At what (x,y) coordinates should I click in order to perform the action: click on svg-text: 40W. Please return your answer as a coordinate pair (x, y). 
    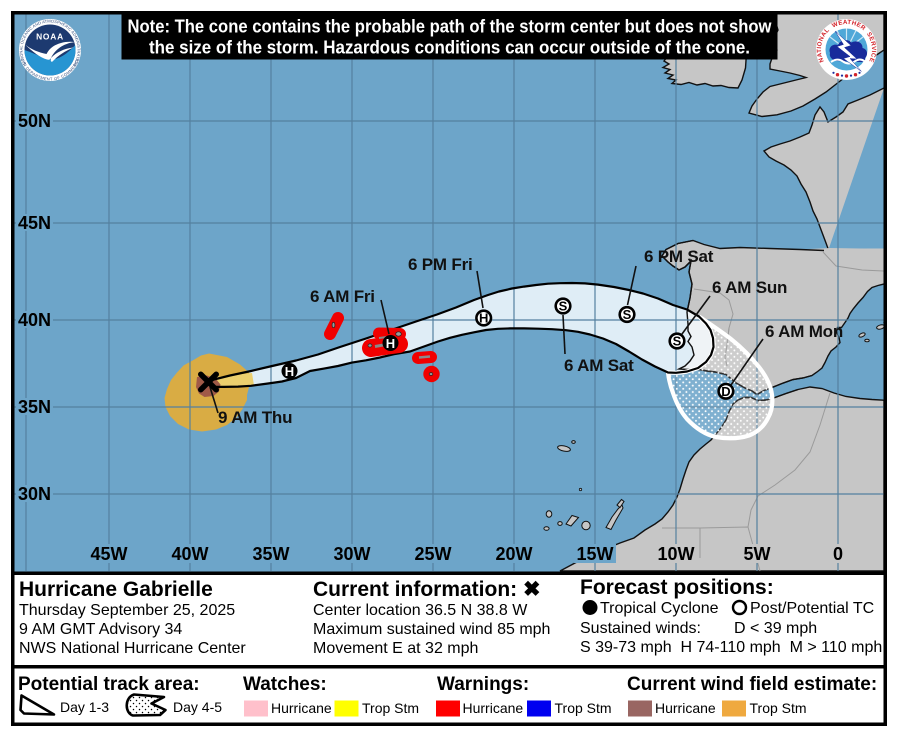
    Looking at the image, I should click on (189, 554).